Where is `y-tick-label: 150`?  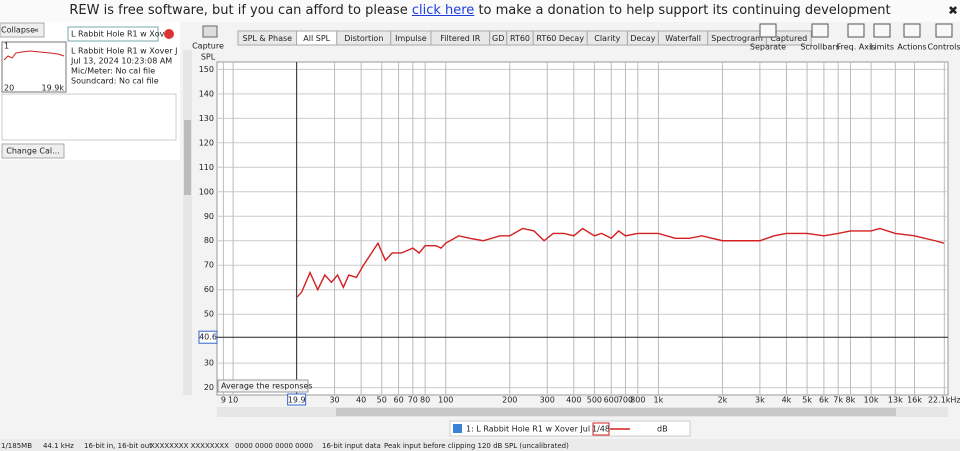 y-tick-label: 150 is located at coordinates (206, 69).